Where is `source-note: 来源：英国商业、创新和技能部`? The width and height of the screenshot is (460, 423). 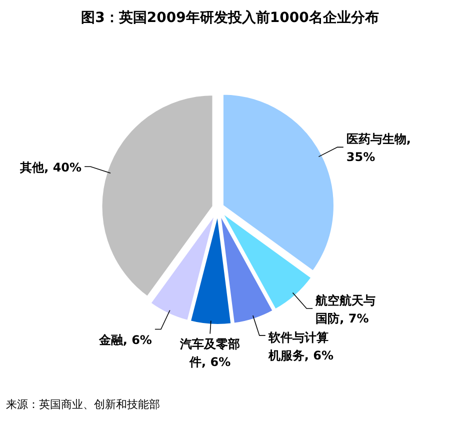
source-note: 来源：英国商业、创新和技能部 is located at coordinates (83, 404).